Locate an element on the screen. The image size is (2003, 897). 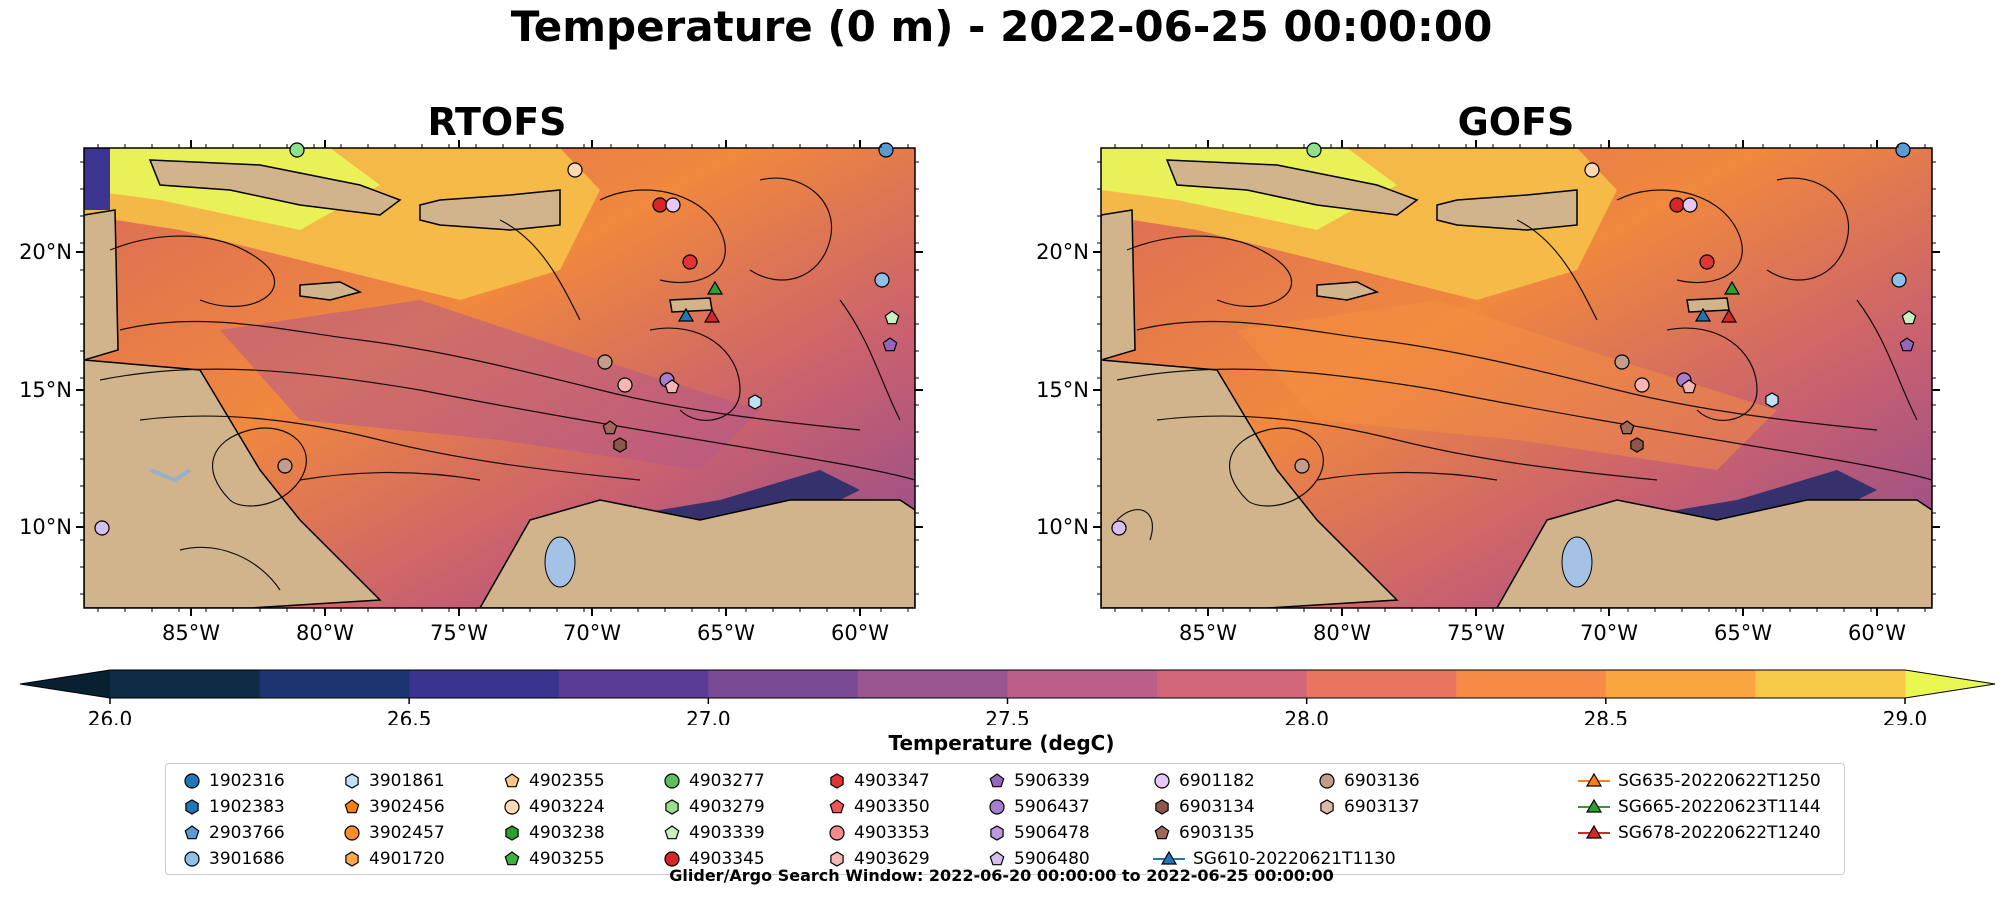
land-jamaica is located at coordinates (331, 291).